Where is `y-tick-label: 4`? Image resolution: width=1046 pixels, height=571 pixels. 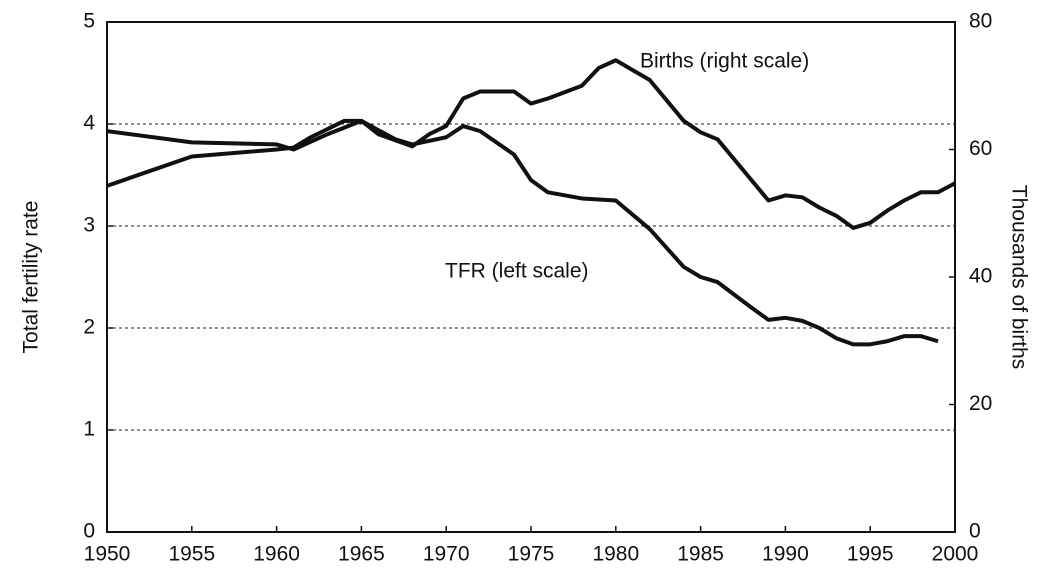 y-tick-label: 4 is located at coordinates (89, 123).